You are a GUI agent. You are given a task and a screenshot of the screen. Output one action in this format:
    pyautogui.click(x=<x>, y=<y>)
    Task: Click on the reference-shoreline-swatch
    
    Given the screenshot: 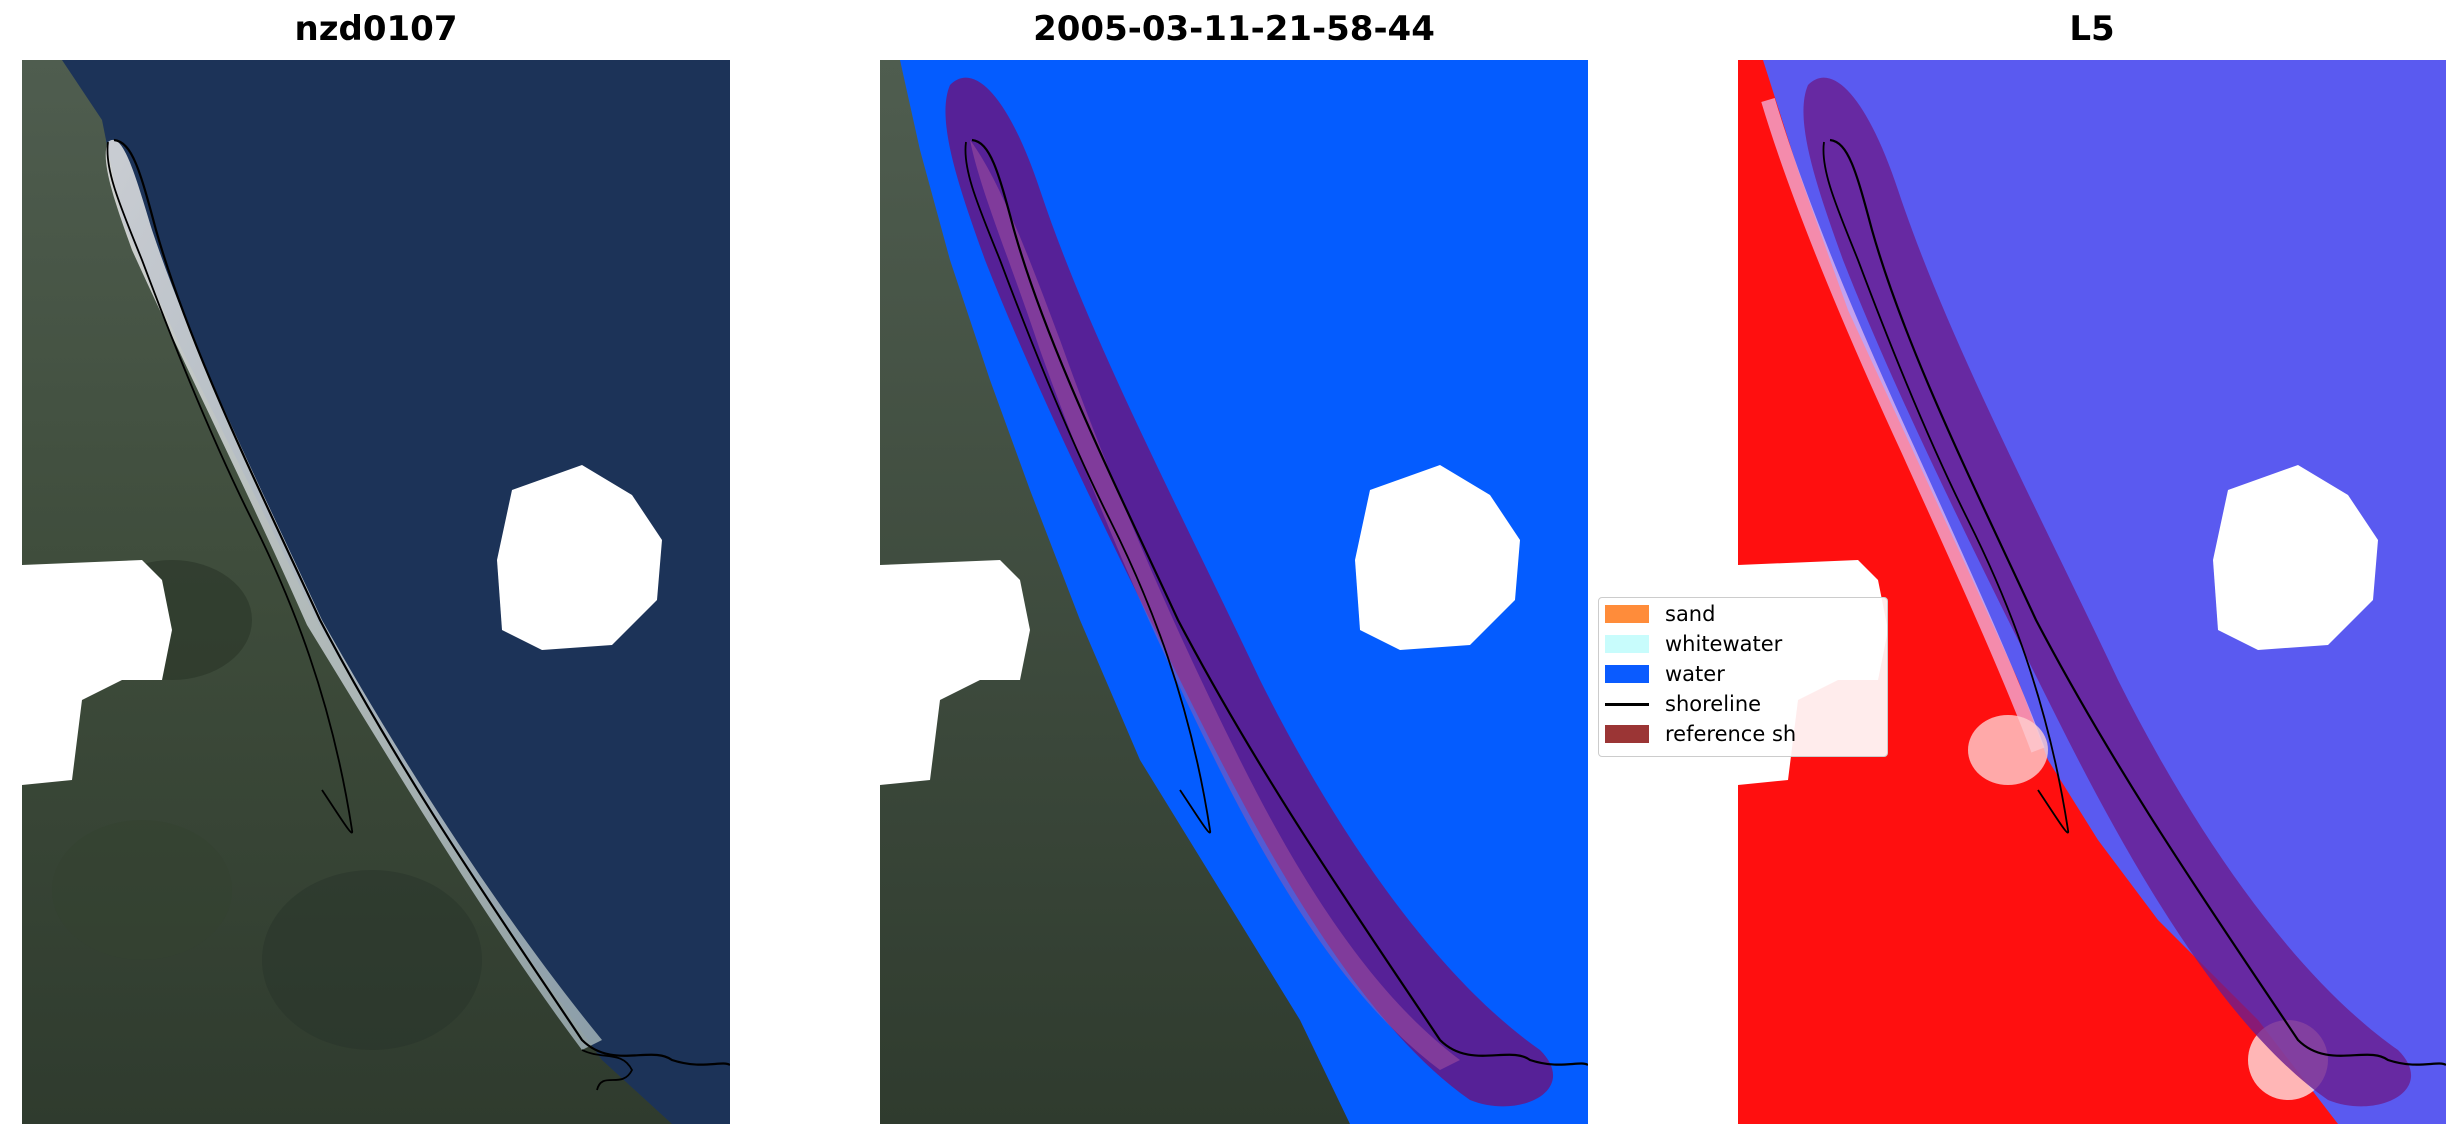 What is the action you would take?
    pyautogui.click(x=1627, y=734)
    